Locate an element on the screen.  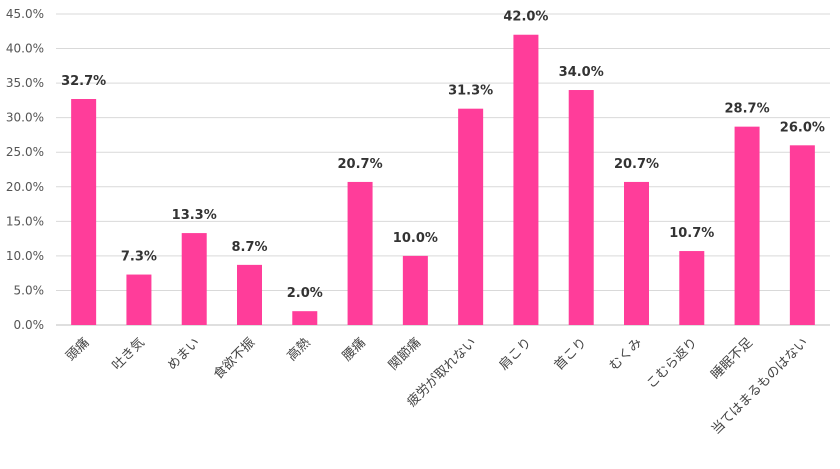
y-tick-label: 20.0% is located at coordinates (25, 187).